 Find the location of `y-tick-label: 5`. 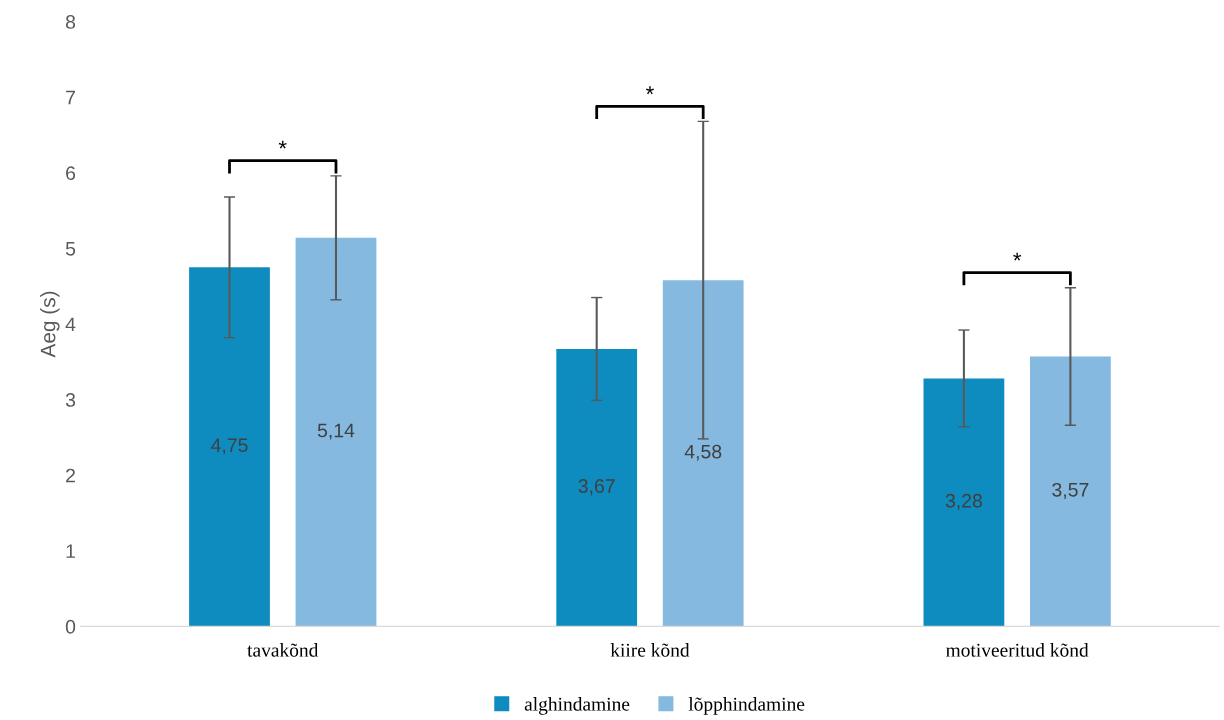

y-tick-label: 5 is located at coordinates (70, 249).